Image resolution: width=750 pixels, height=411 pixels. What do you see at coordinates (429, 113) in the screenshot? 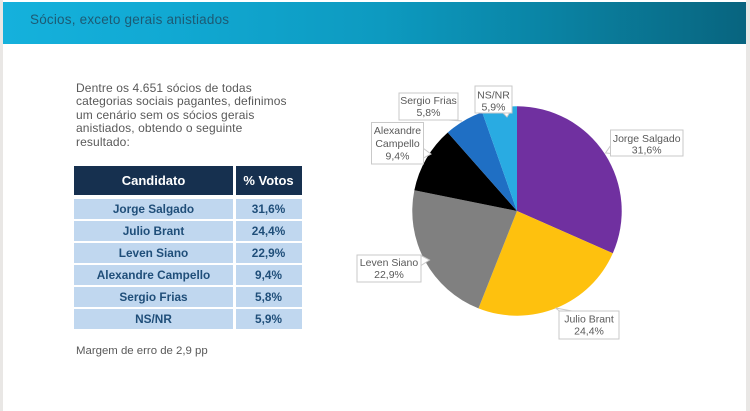
I see `svg-text: 5,8%` at bounding box center [429, 113].